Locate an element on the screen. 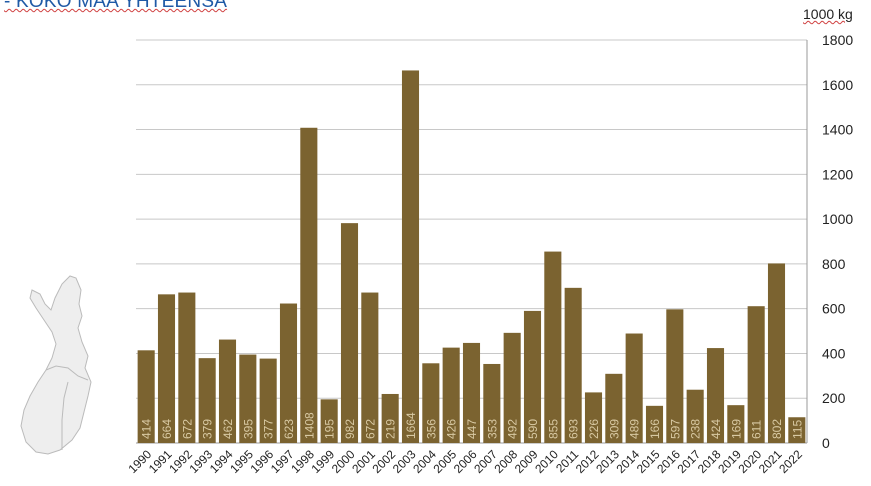 The width and height of the screenshot is (871, 486). bar-1990 is located at coordinates (146, 396).